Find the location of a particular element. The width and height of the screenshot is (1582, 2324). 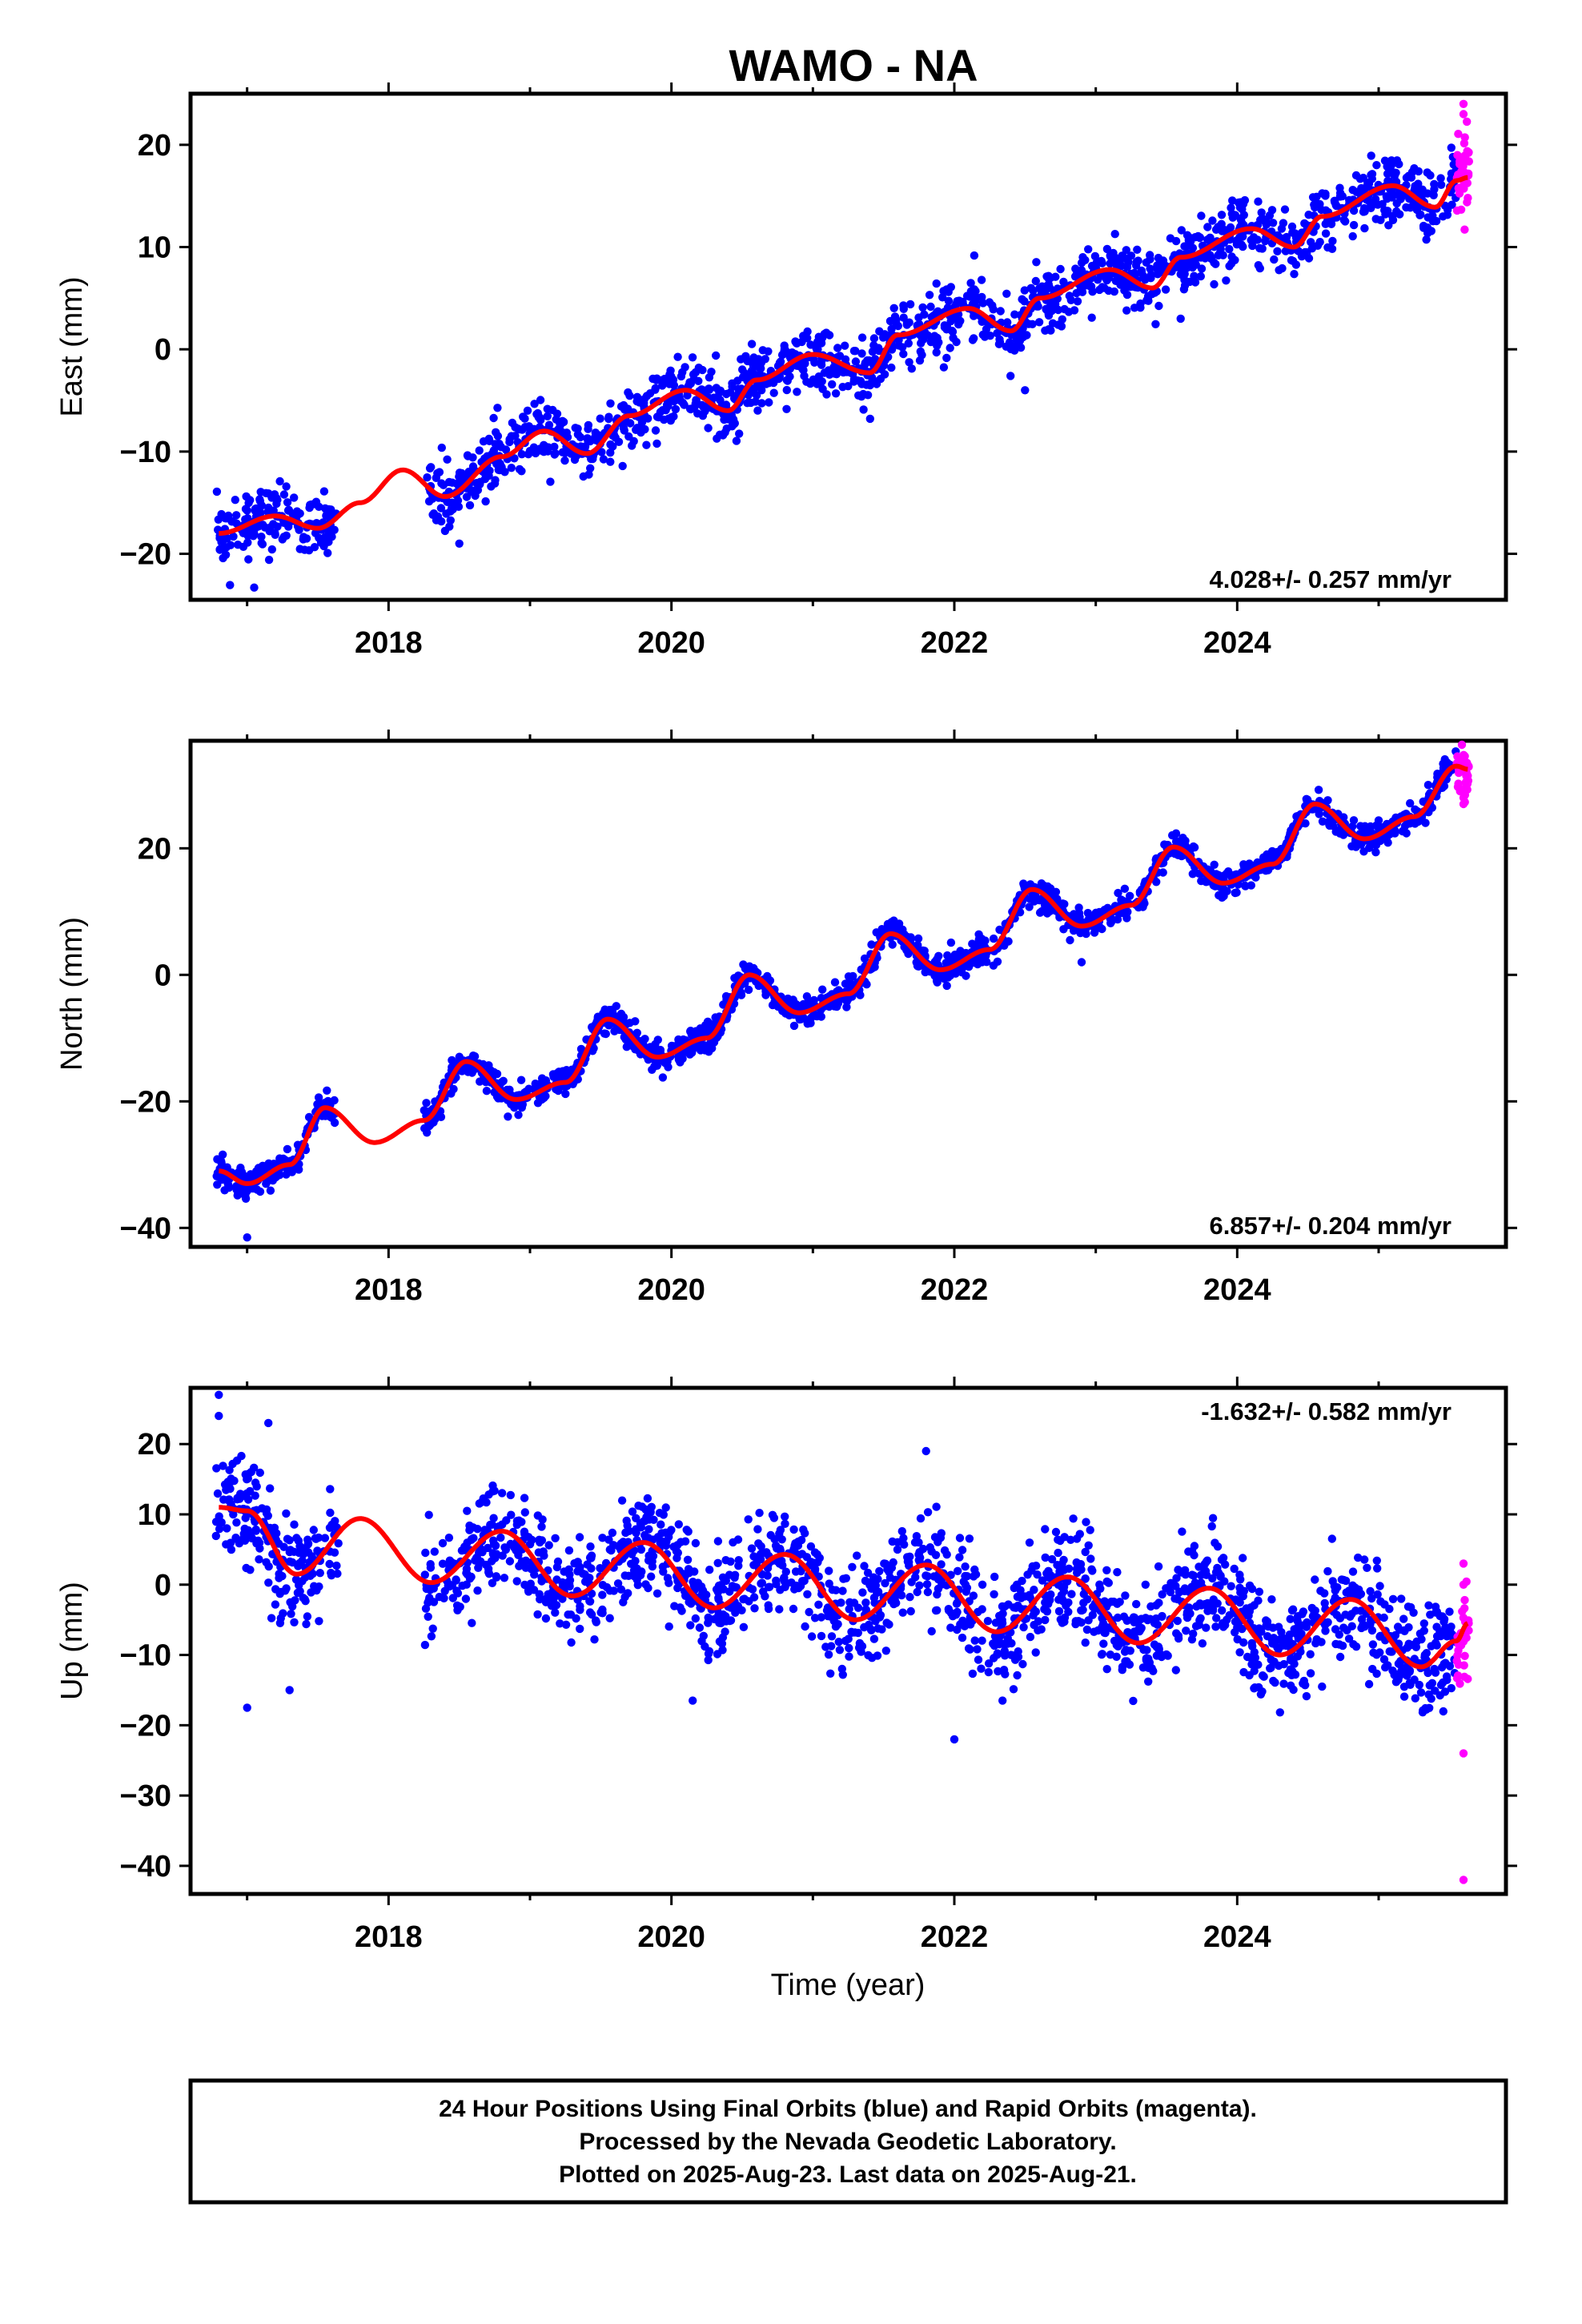

x-tick-label: 2024 is located at coordinates (1237, 1290).